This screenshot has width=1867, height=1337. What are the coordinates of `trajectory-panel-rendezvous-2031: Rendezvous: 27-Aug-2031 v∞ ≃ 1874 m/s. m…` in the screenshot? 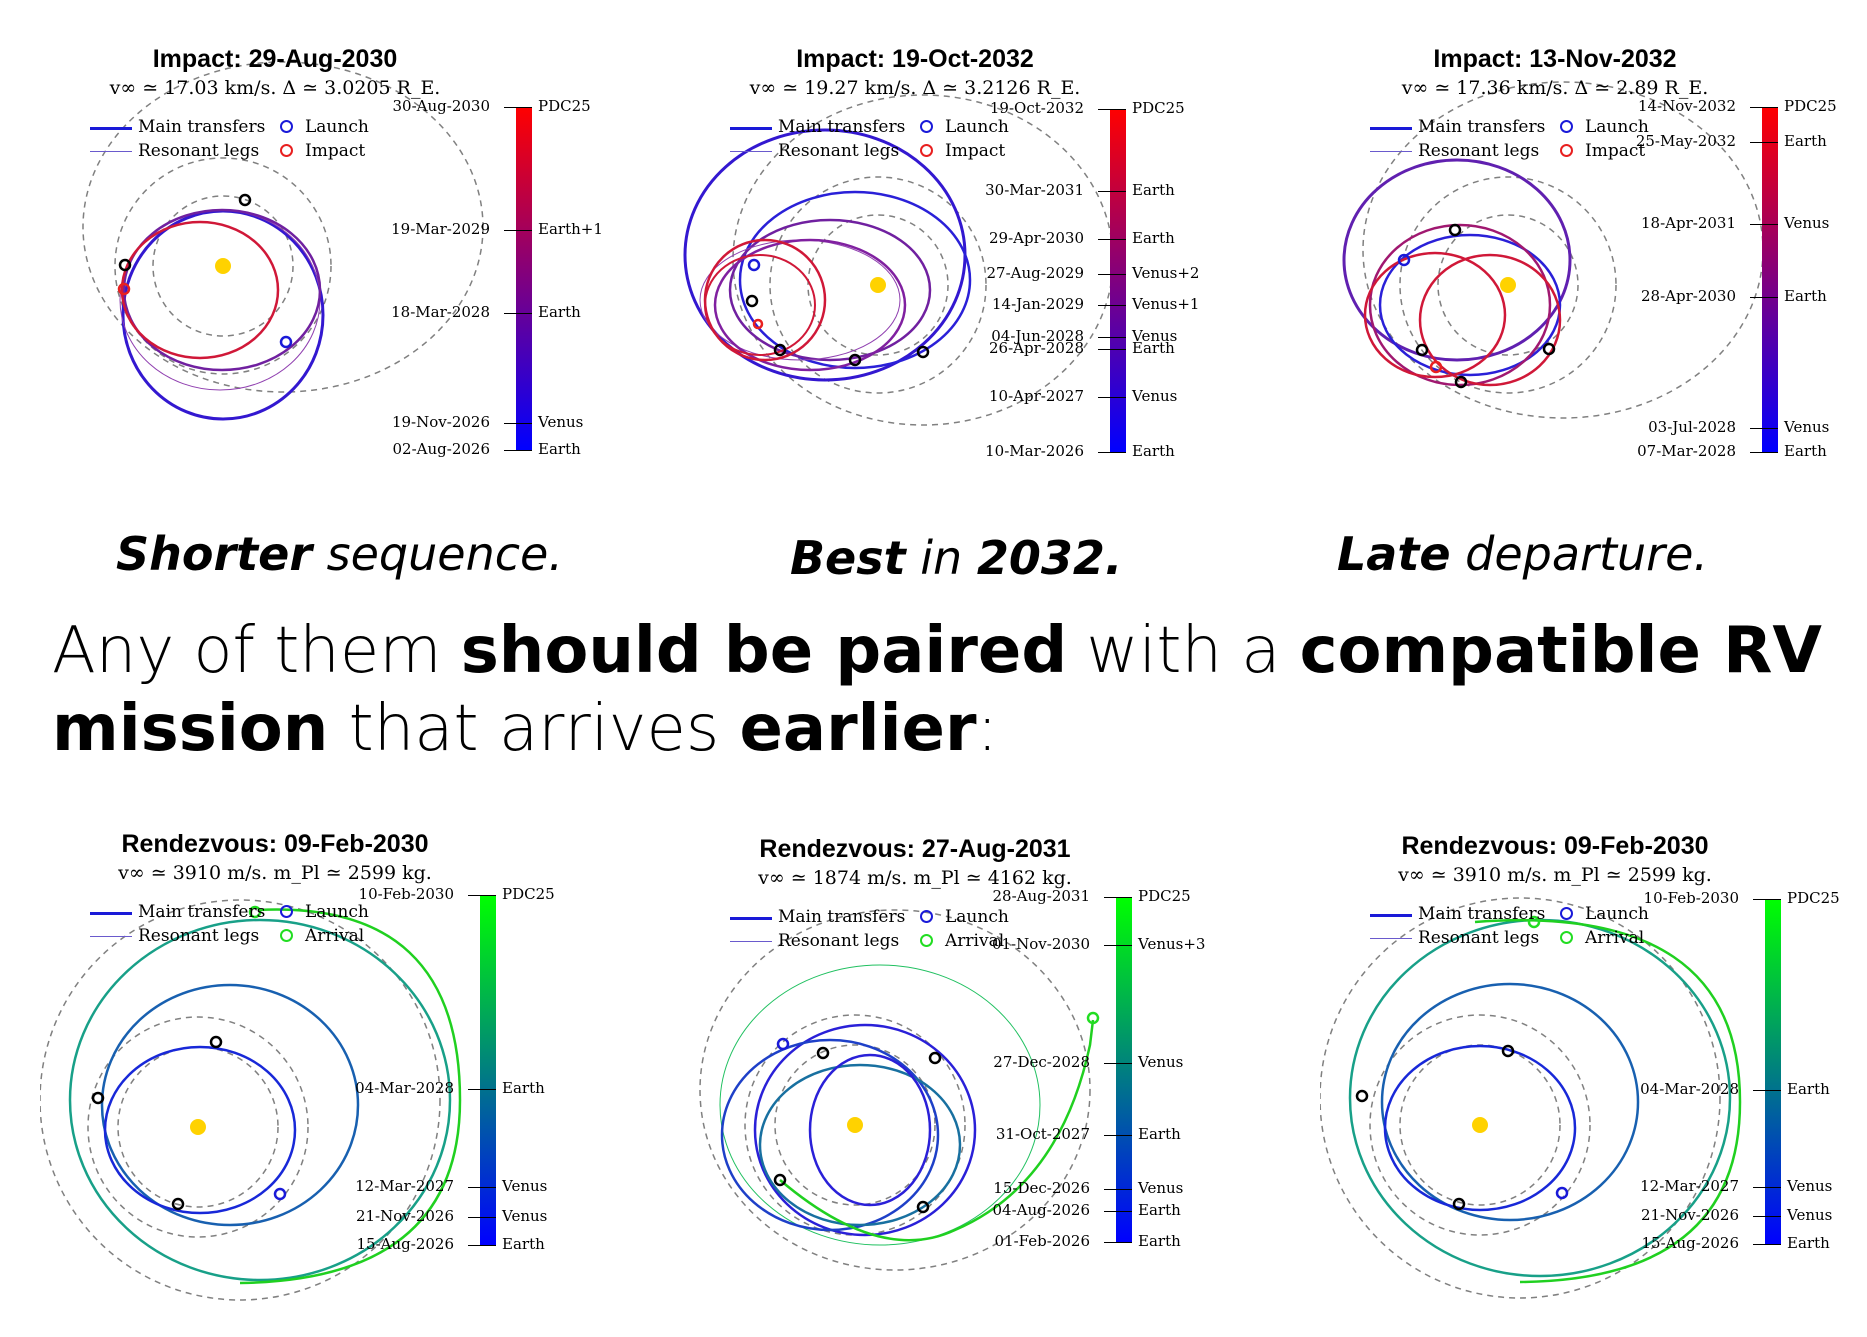 It's located at (980, 1050).